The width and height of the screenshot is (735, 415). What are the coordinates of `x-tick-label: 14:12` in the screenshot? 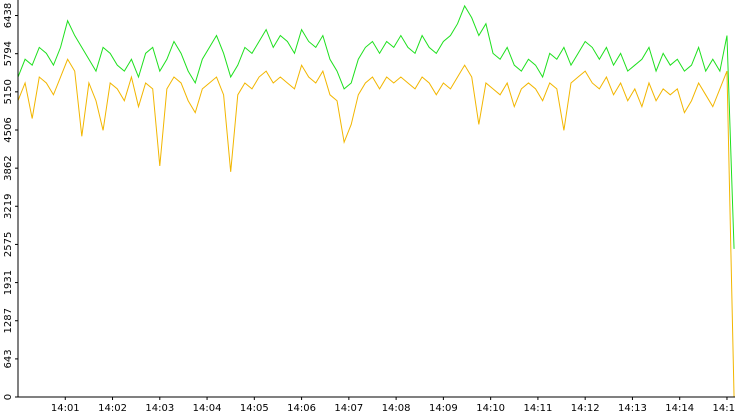 It's located at (585, 408).